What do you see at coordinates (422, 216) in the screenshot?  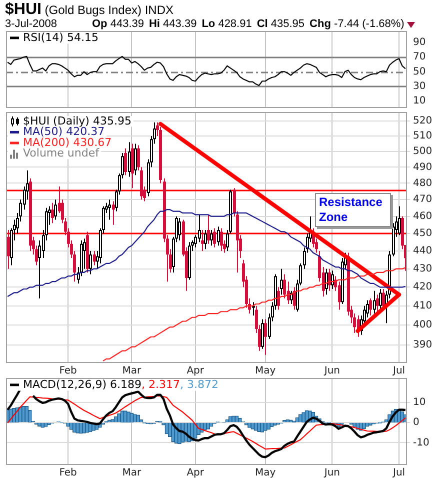 I see `y-tick-label: 460` at bounding box center [422, 216].